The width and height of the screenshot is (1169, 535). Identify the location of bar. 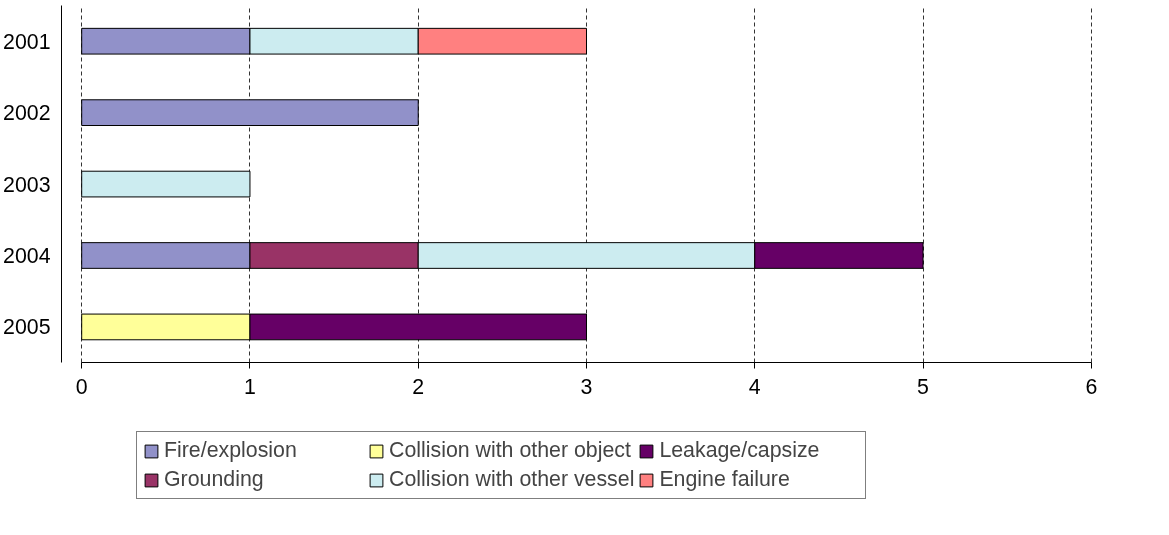
(250, 112).